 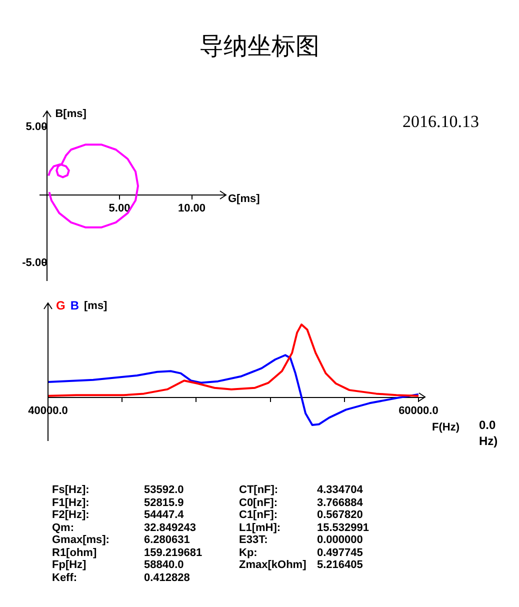 I want to click on text: Fs[Hz]:, so click(x=71, y=490).